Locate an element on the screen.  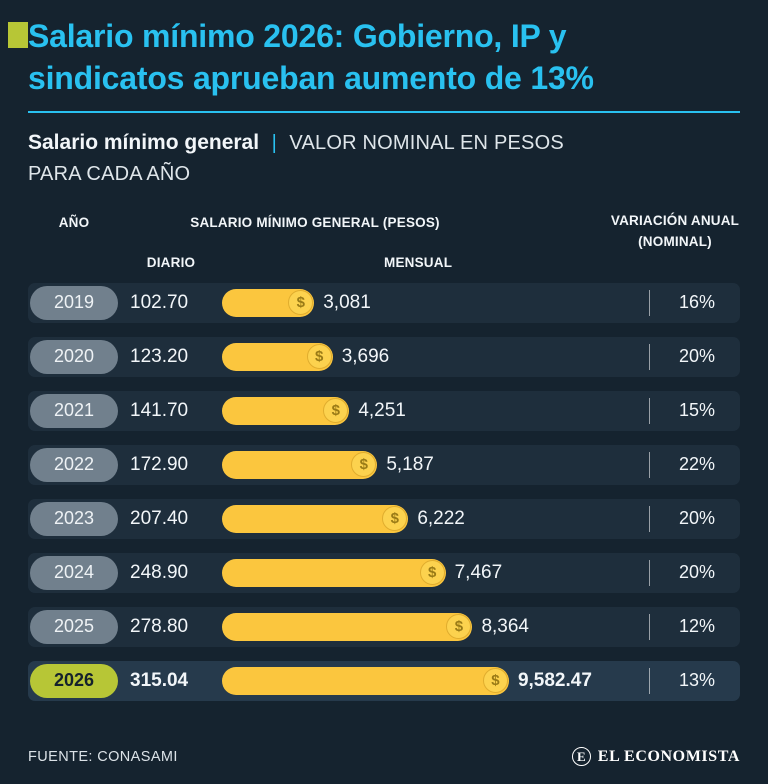
variation-value: 13% is located at coordinates (697, 680).